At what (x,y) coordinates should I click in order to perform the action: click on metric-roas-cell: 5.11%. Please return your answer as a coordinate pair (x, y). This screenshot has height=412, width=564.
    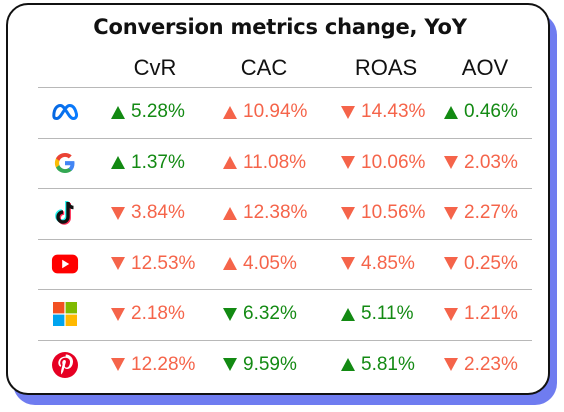
    Looking at the image, I should click on (377, 314).